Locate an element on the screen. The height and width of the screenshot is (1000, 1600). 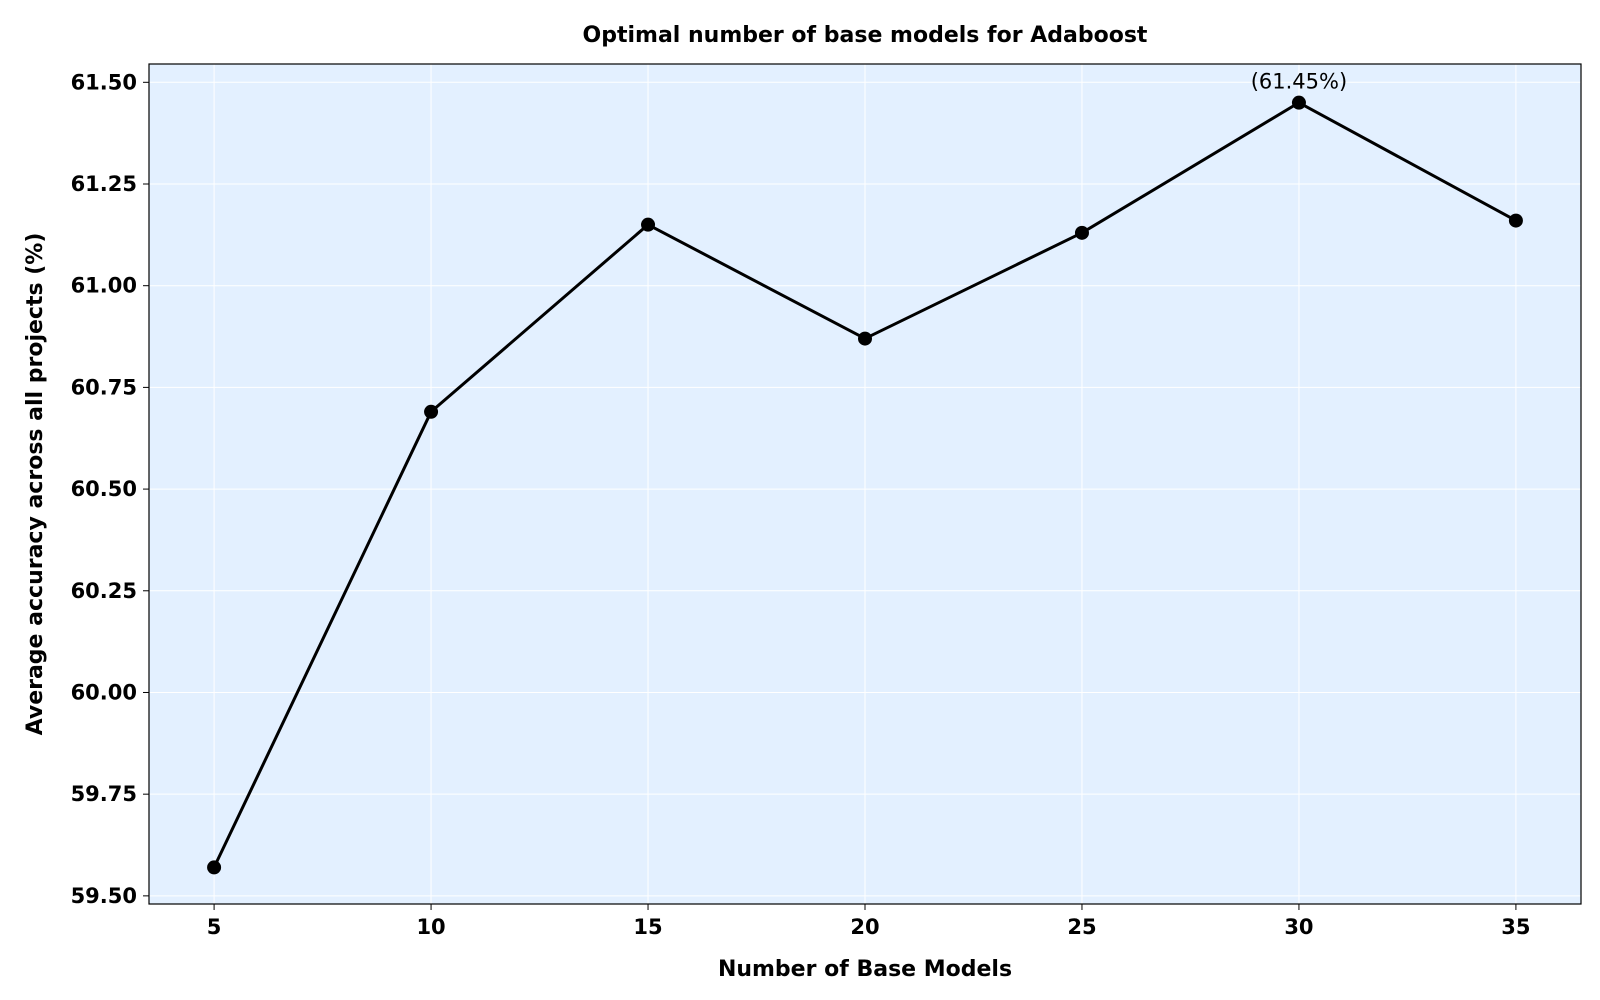
x-tick-label: 10 is located at coordinates (430, 927).